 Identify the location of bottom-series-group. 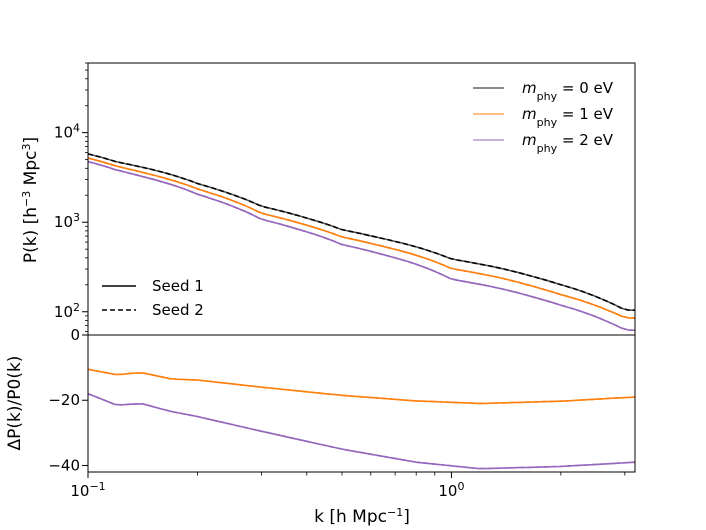
(361, 419).